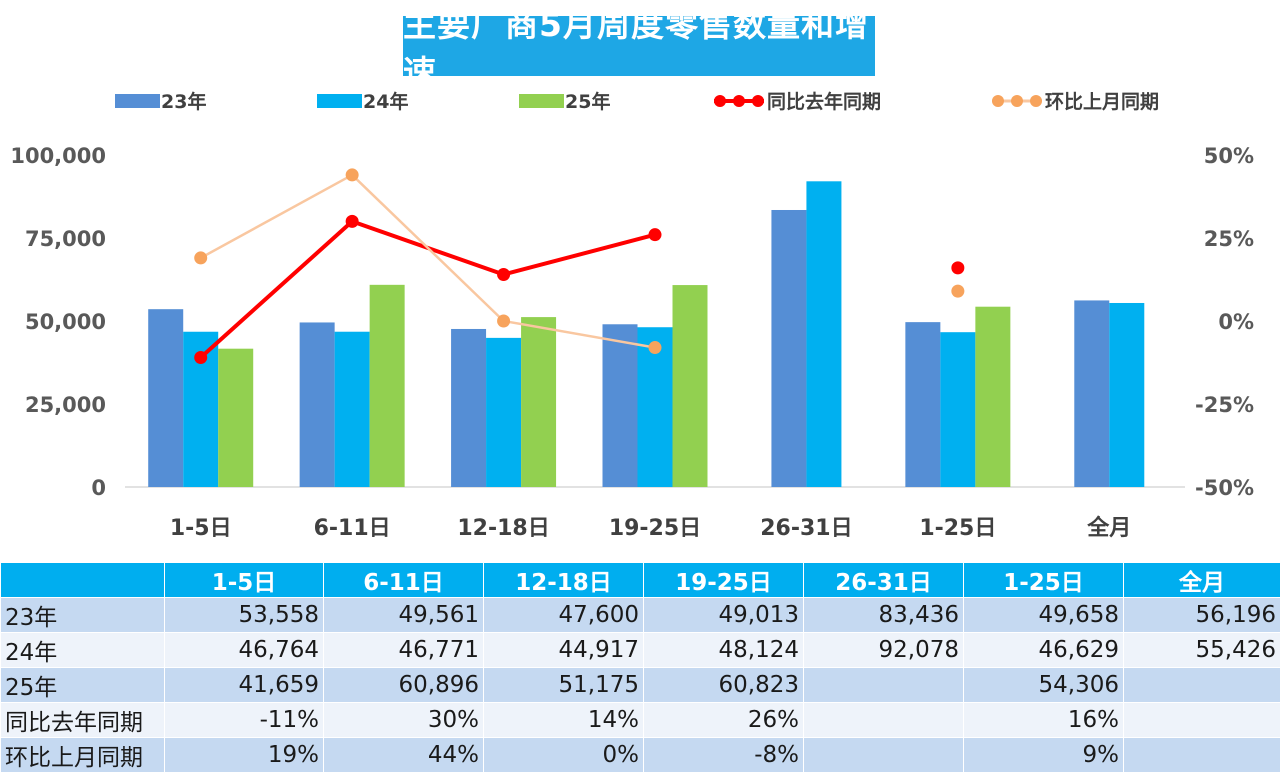 This screenshot has width=1280, height=777. I want to click on table-header-cell, so click(82, 580).